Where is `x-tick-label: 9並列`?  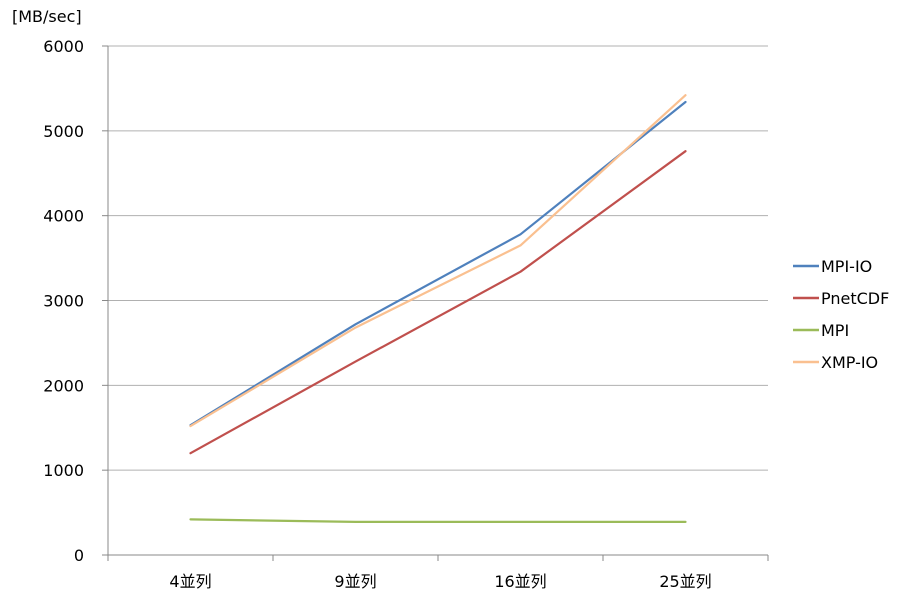 x-tick-label: 9並列 is located at coordinates (355, 581).